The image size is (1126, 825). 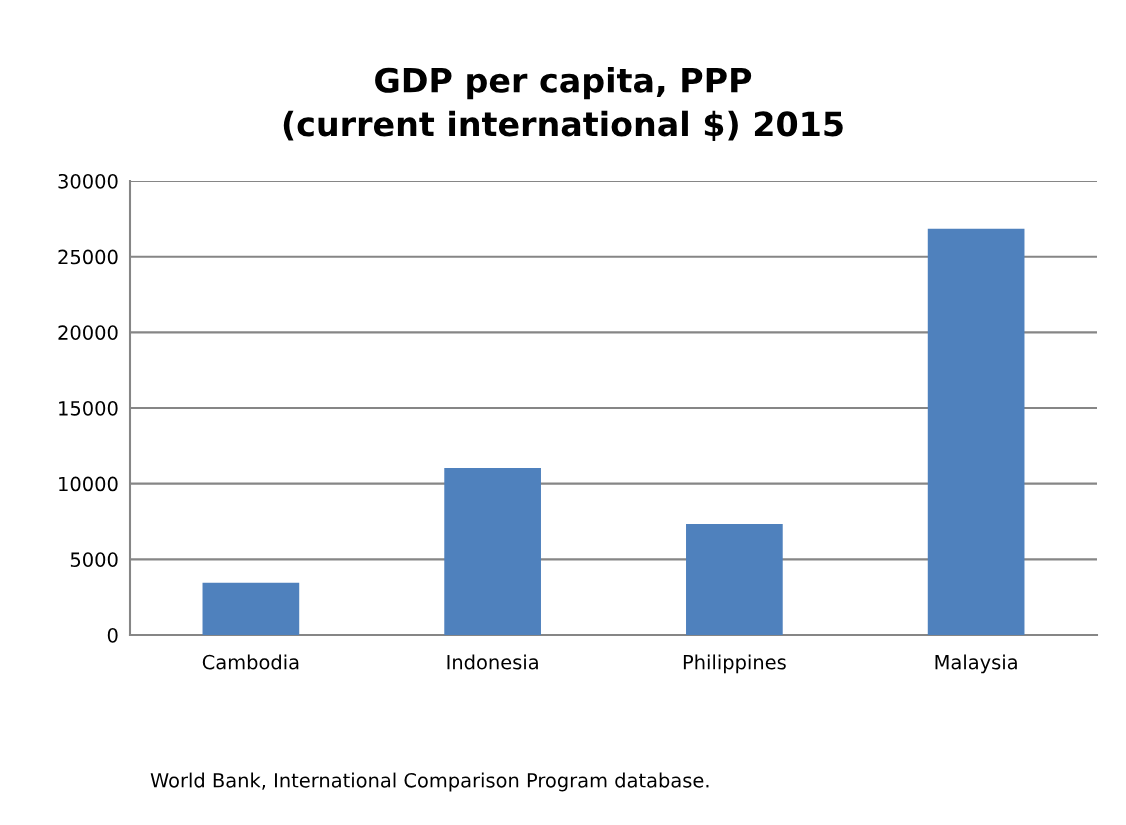 I want to click on text: World Bank, International Comparison Program database., so click(x=429, y=782).